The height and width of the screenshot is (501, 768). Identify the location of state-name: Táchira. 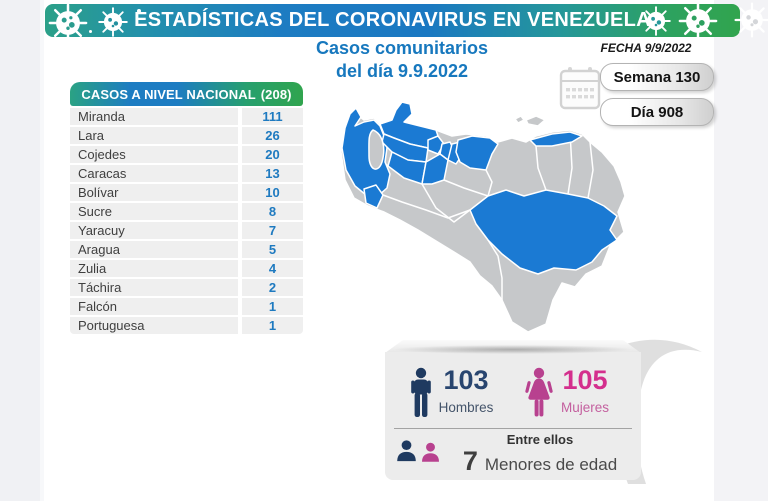
(154, 287).